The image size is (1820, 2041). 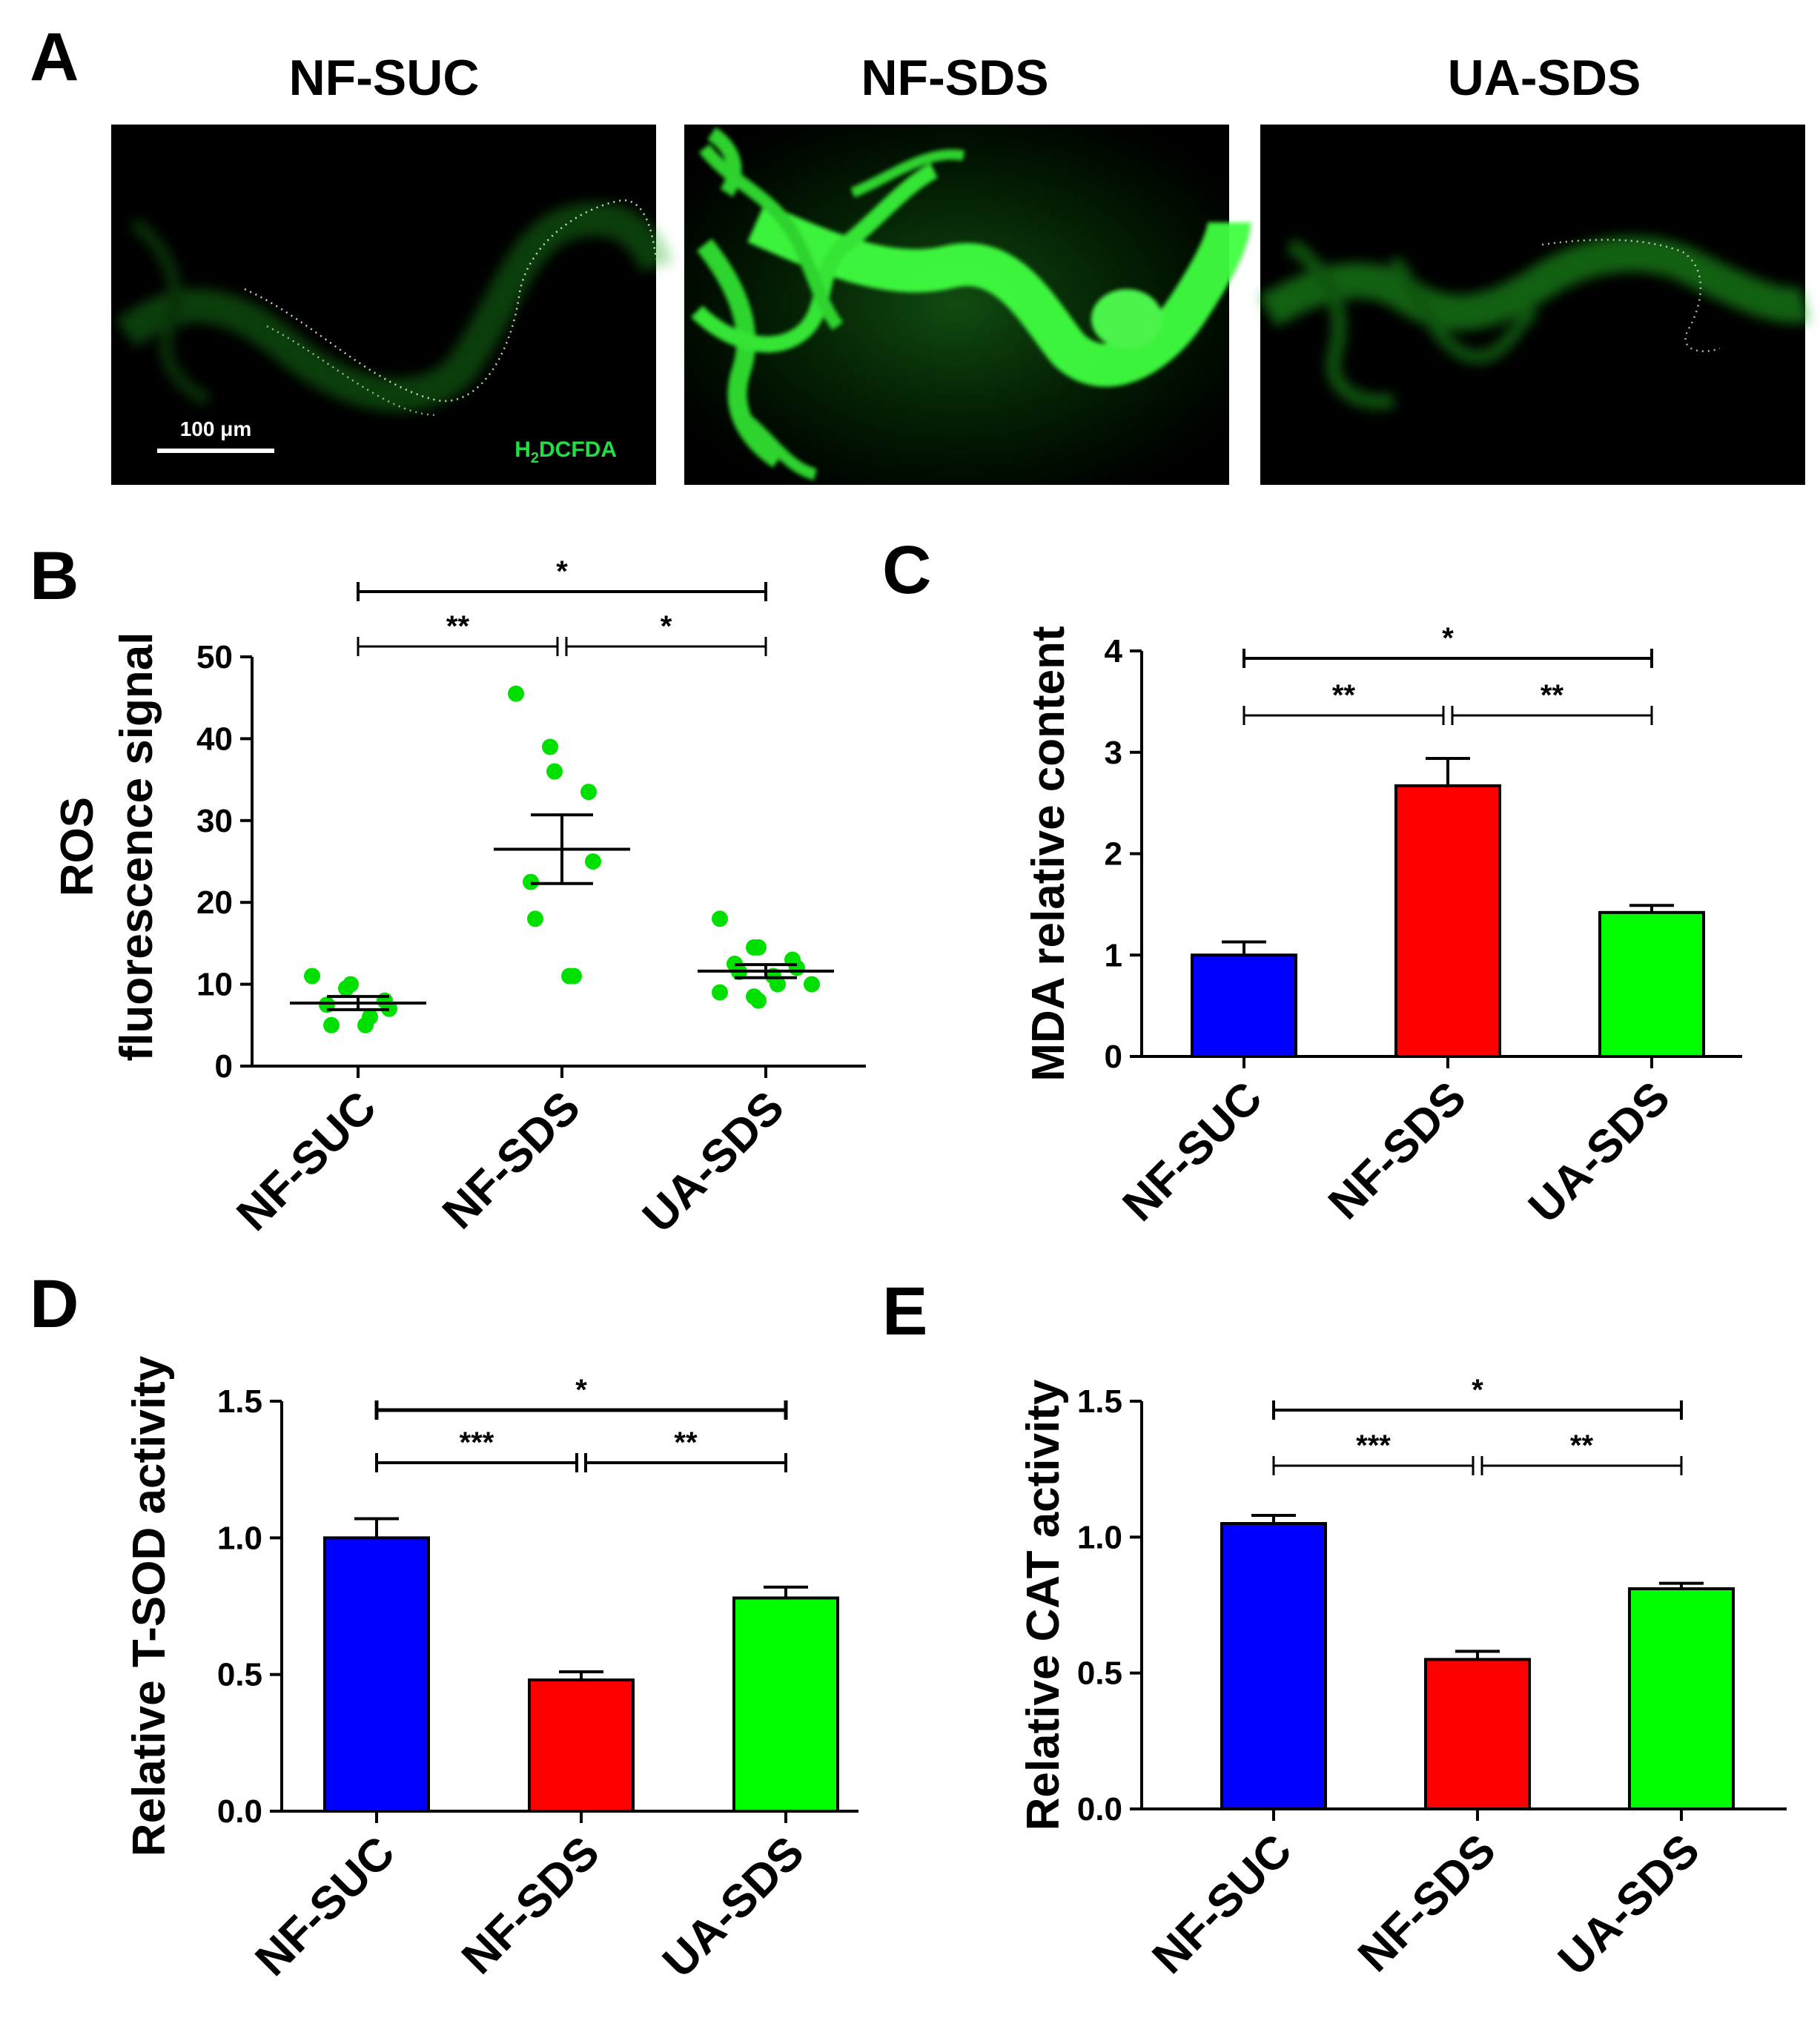 What do you see at coordinates (1099, 1809) in the screenshot?
I see `panel-e-y-tick-label: 0.0` at bounding box center [1099, 1809].